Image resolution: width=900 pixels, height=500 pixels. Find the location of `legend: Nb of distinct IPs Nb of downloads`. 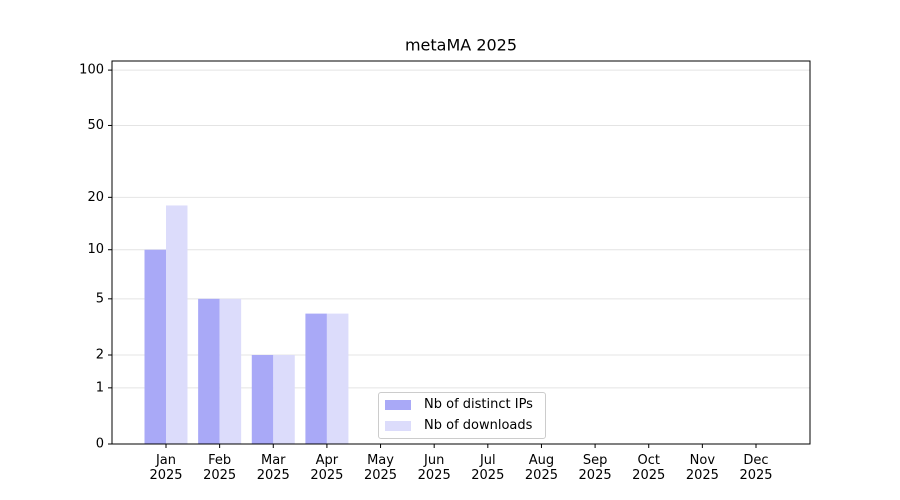

legend: Nb of distinct IPs Nb of downloads is located at coordinates (462, 415).